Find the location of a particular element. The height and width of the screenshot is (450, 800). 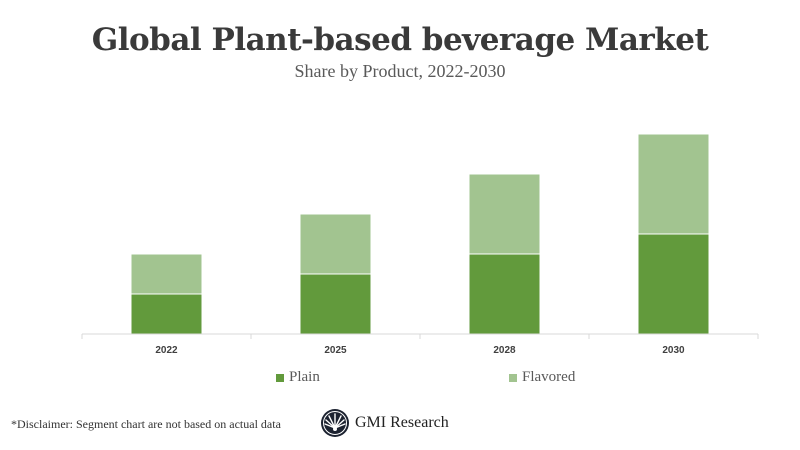

x-tick-label: 2030 is located at coordinates (673, 350).